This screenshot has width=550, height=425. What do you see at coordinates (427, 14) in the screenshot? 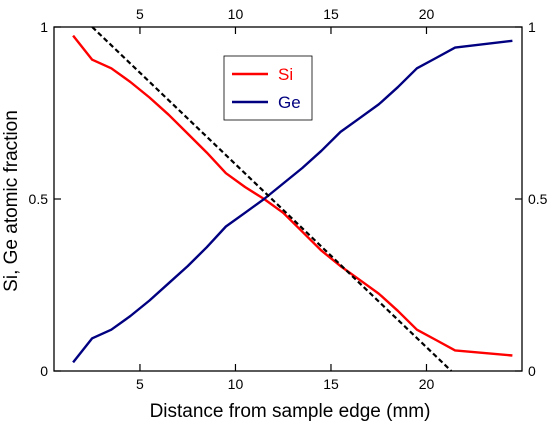
I see `x-tick-label-top: 20` at bounding box center [427, 14].